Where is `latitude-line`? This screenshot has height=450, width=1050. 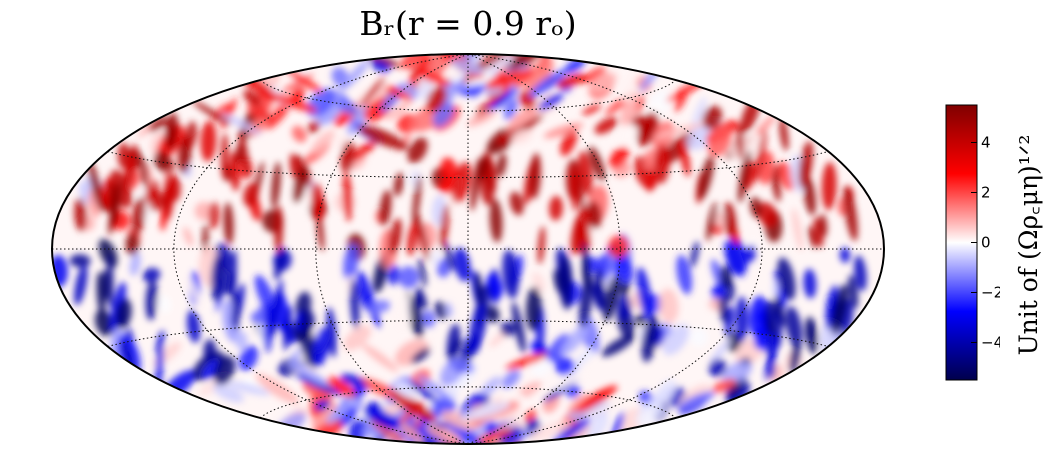
latitude-line is located at coordinates (468, 165).